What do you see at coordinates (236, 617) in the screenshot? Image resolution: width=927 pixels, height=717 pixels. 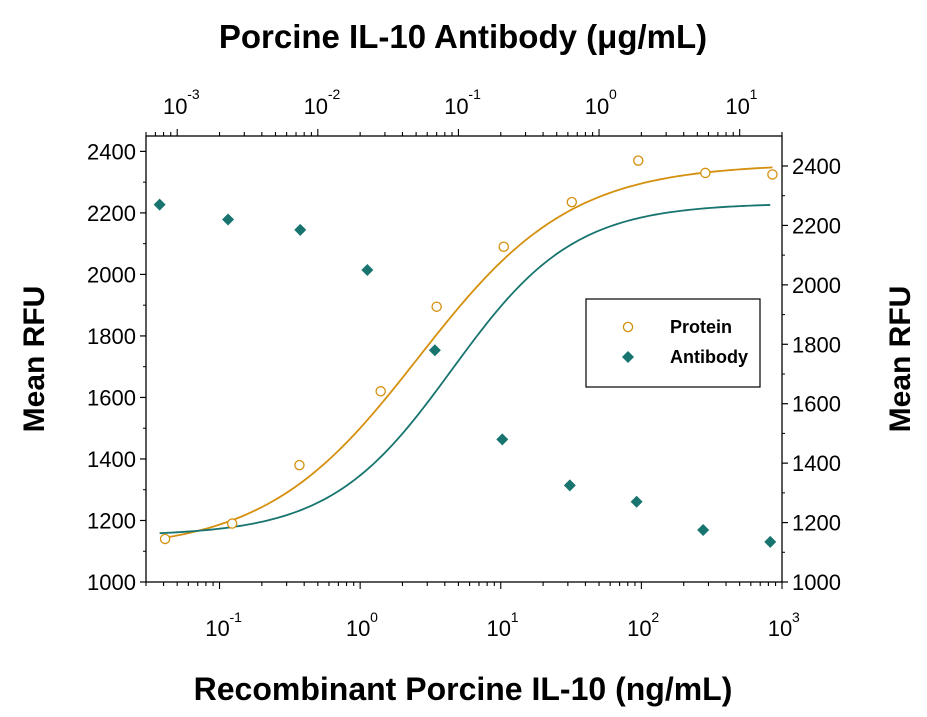 I see `bottom-x-tick-exponent: -1` at bounding box center [236, 617].